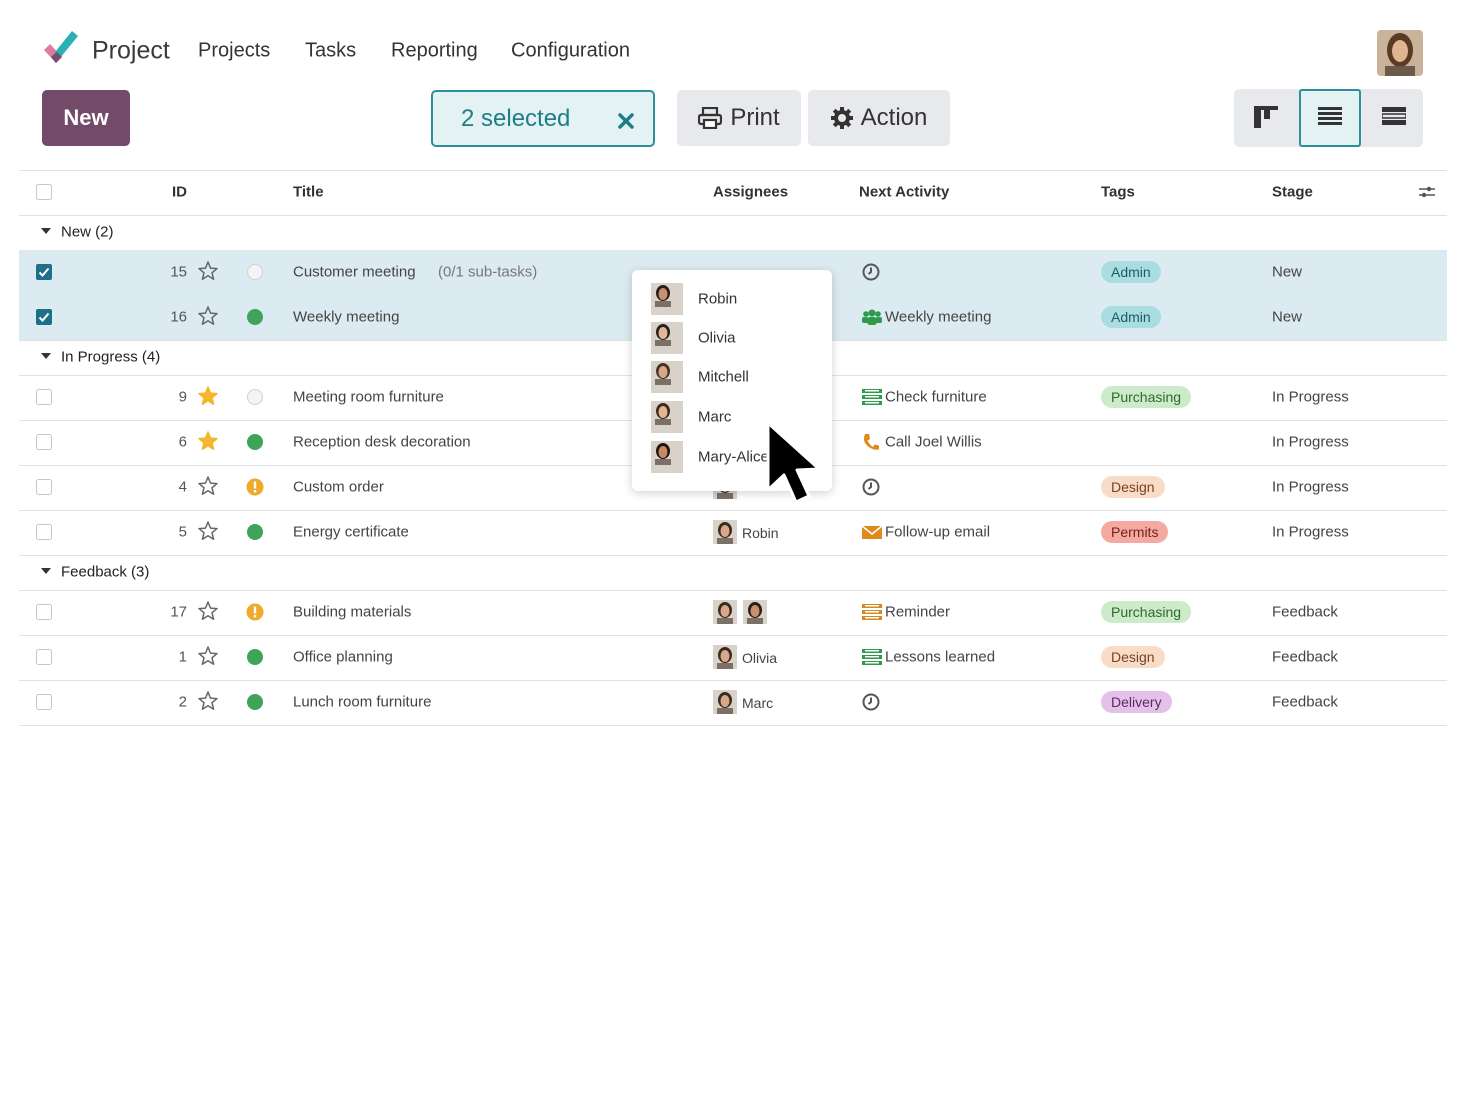  I want to click on assignee-option: Robin, so click(718, 299).